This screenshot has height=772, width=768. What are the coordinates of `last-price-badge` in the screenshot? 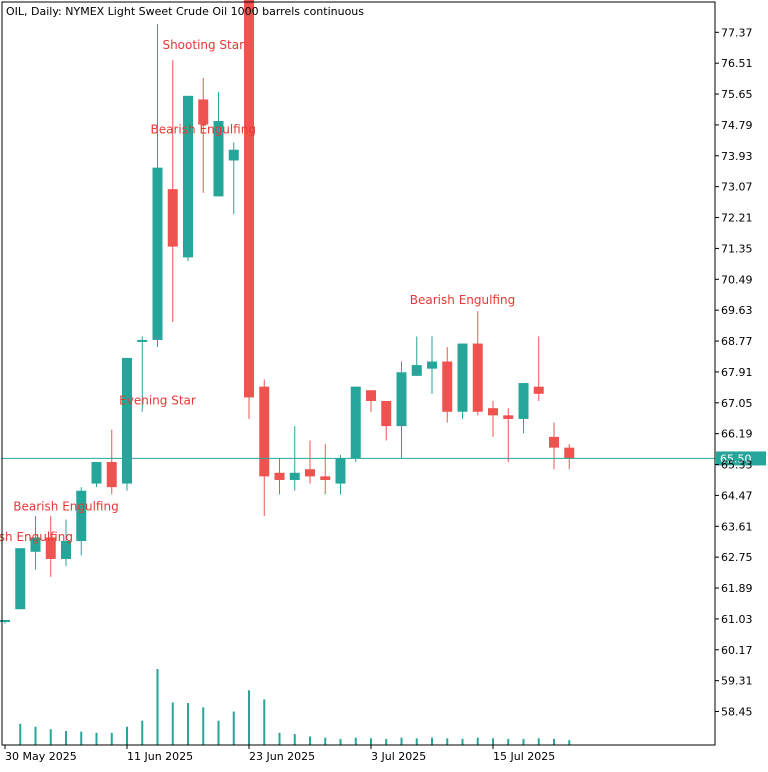 It's located at (741, 458).